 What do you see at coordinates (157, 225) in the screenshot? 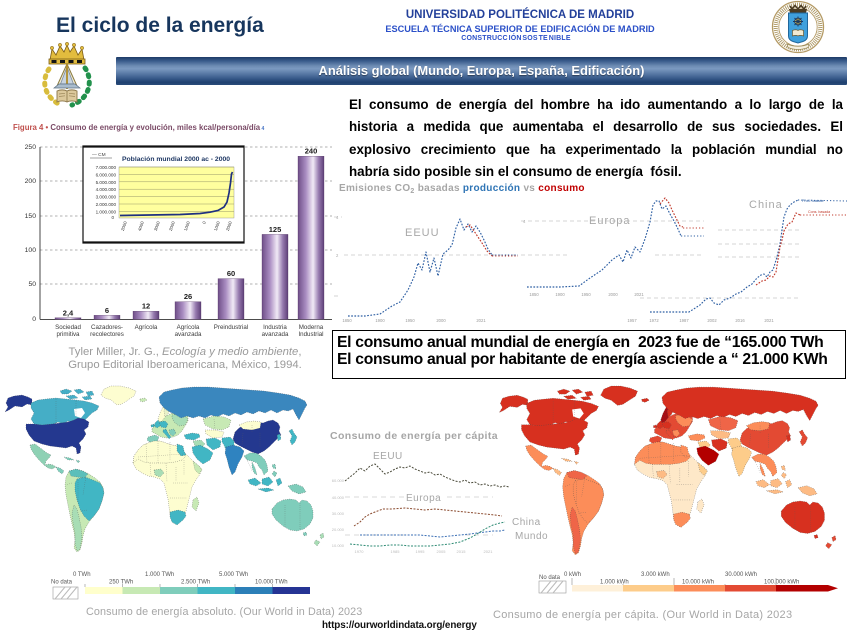
I see `svg-text: 3000` at bounding box center [157, 225].